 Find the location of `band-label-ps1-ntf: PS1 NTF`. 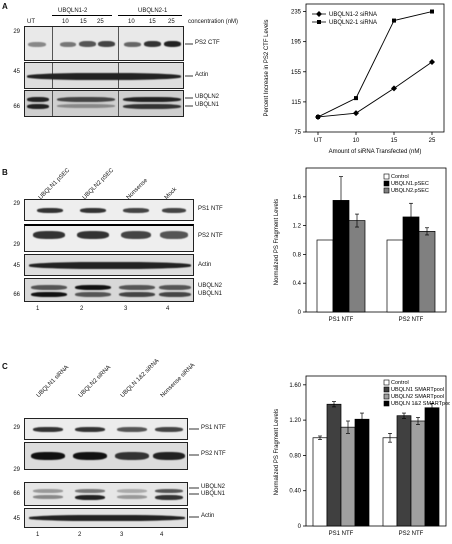

band-label-ps1-ntf: PS1 NTF is located at coordinates (210, 209).